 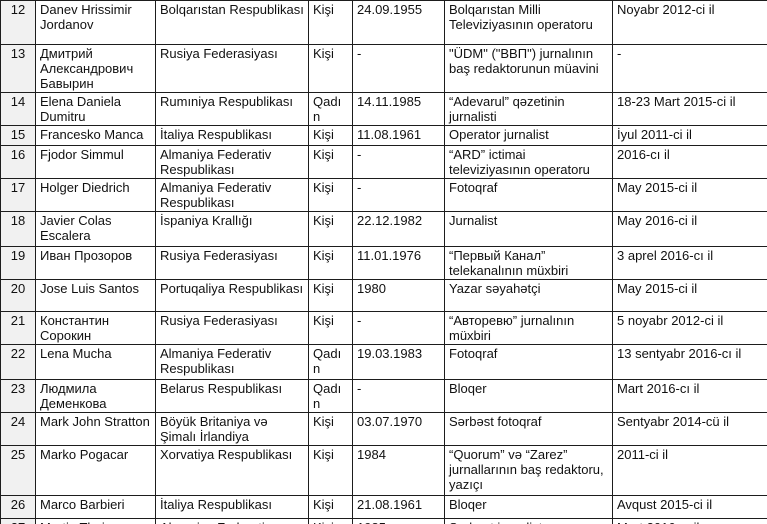 What do you see at coordinates (689, 109) in the screenshot?
I see `cell-period: 18-23 Mart 2015-ci il` at bounding box center [689, 109].